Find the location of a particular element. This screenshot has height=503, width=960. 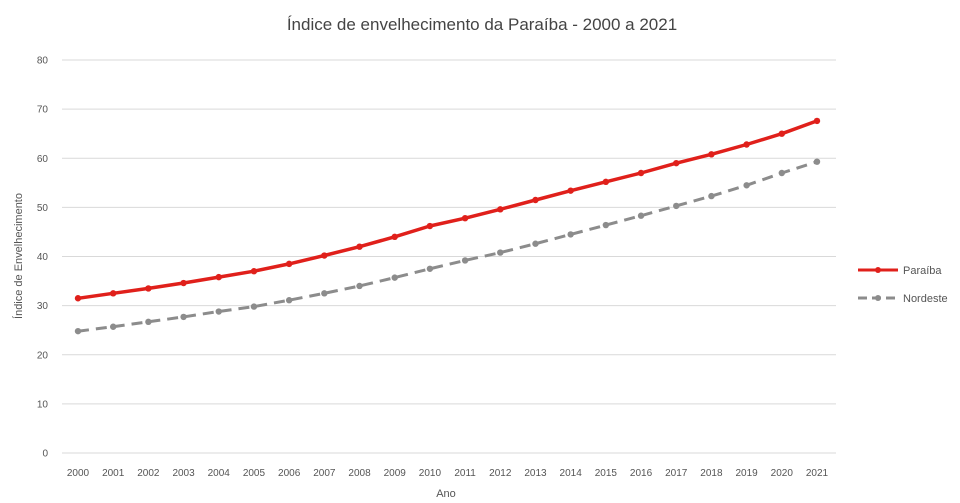

y-axis-ticks: 0 10 20 30 40 50 60 70 80 is located at coordinates (43, 258).